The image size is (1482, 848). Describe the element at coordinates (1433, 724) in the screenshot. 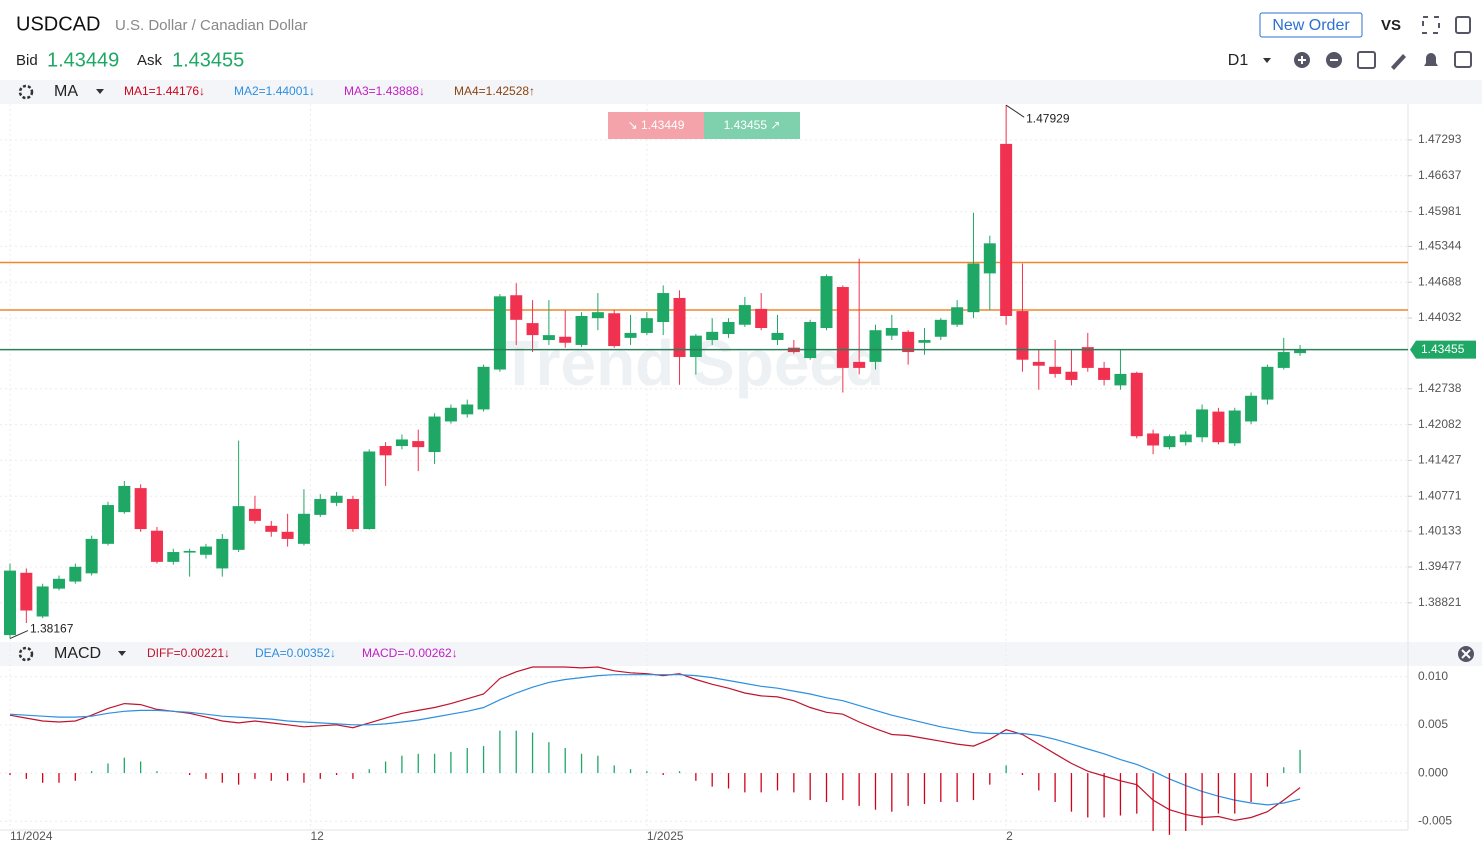

I see `y2-tick-label: 0.005` at that location.